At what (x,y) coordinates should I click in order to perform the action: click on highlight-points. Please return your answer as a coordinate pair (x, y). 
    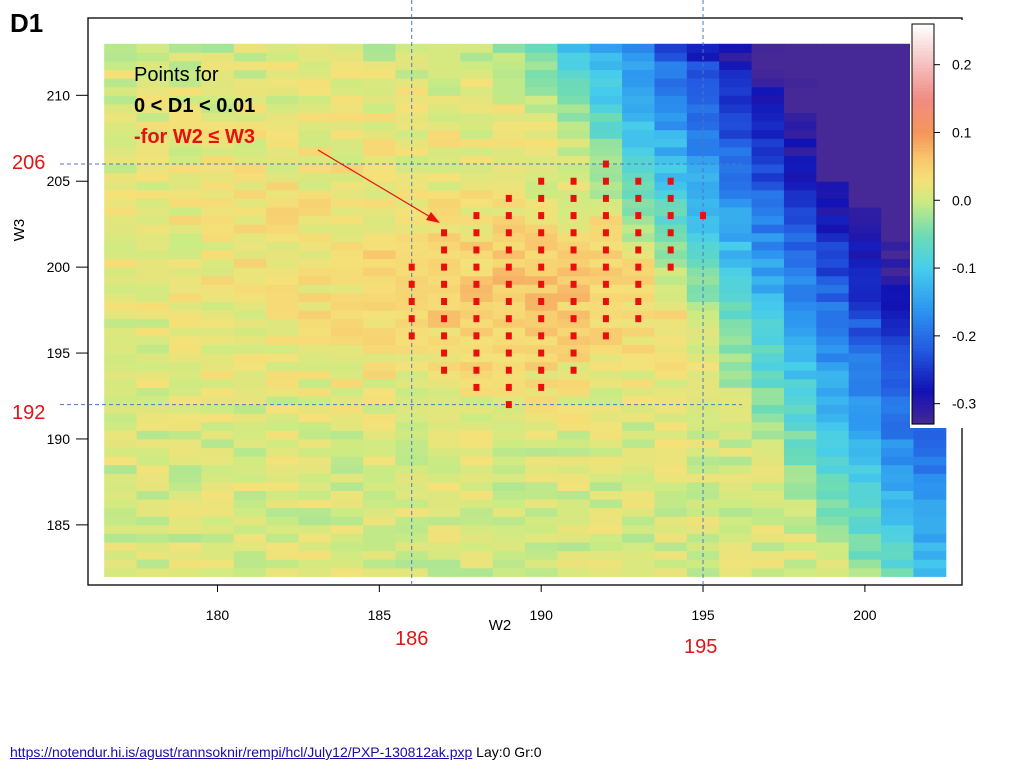
    Looking at the image, I should click on (557, 284).